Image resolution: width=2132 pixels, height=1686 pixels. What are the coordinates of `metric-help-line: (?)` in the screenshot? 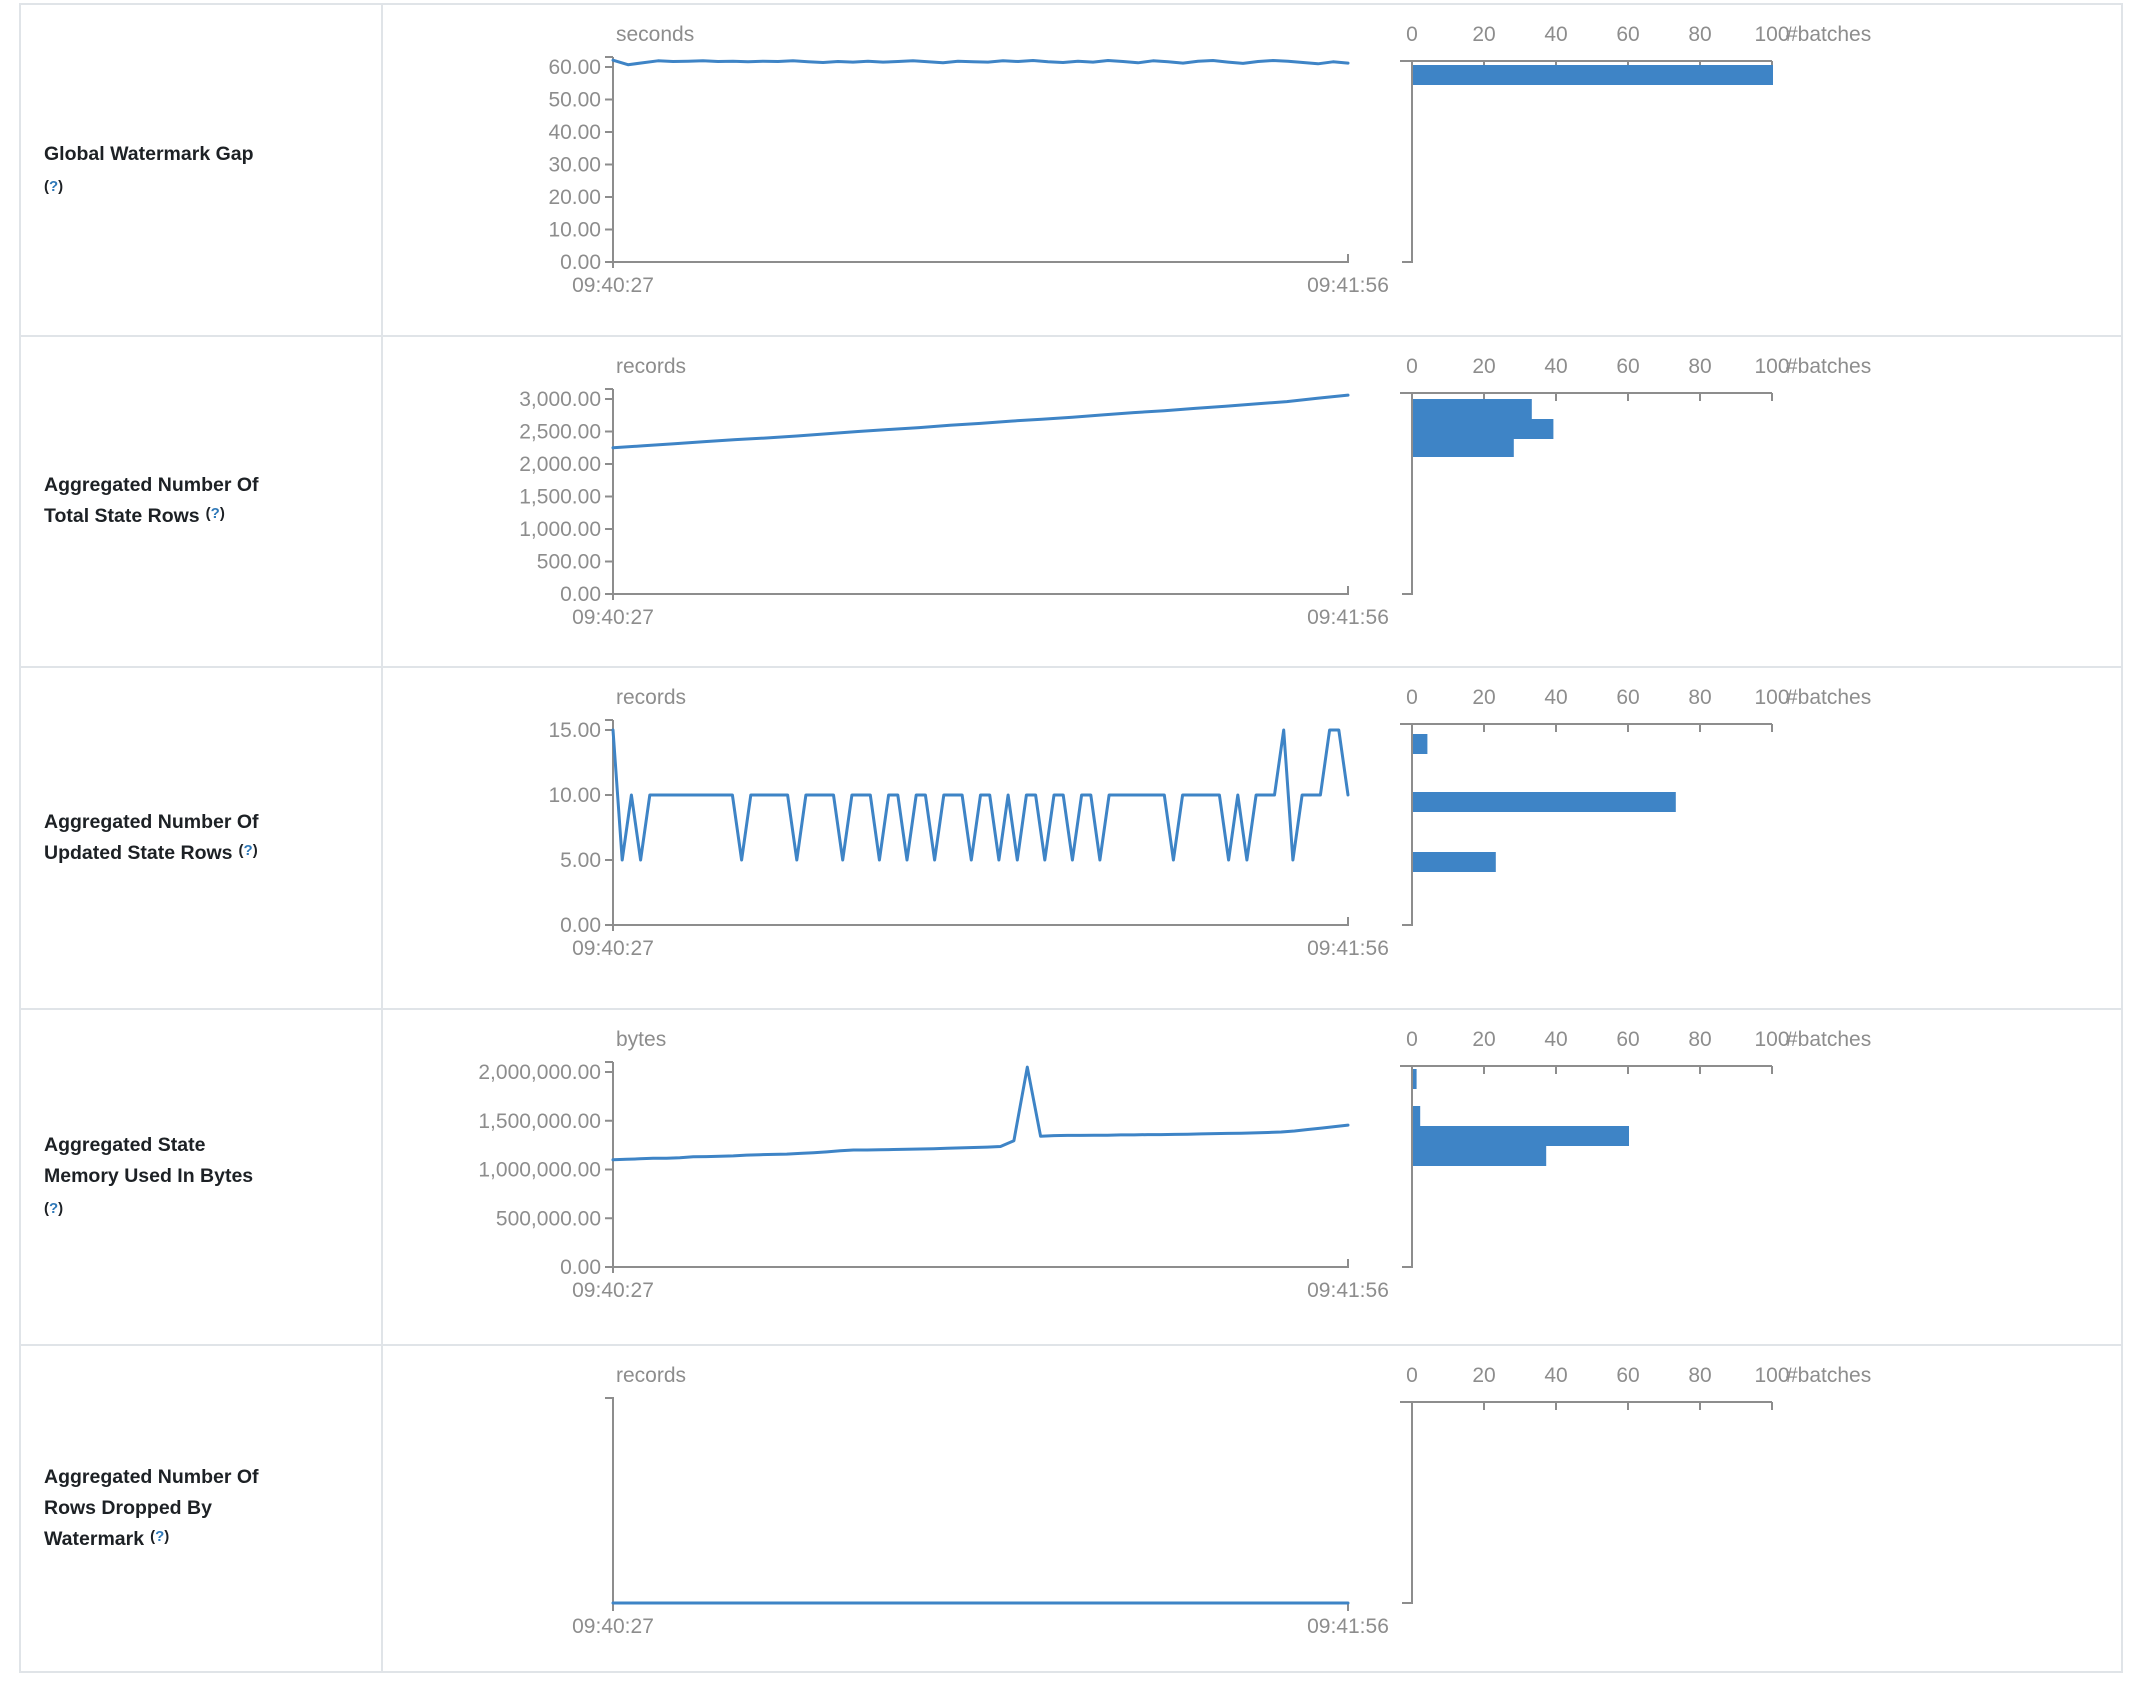 It's located at (197, 186).